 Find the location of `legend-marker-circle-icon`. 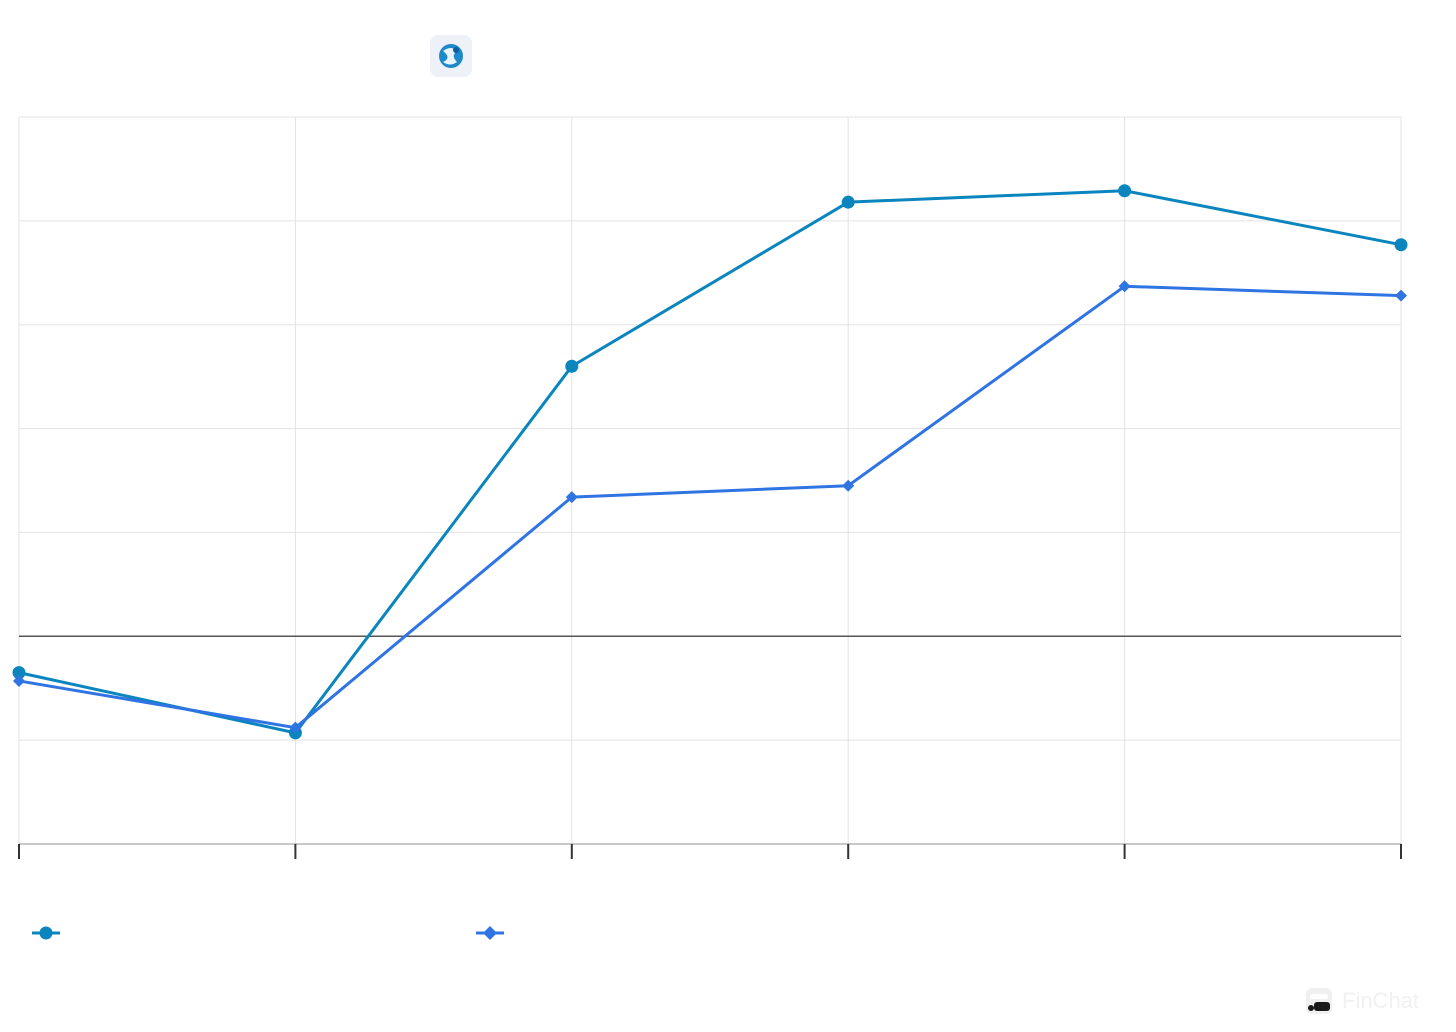

legend-marker-circle-icon is located at coordinates (46, 933).